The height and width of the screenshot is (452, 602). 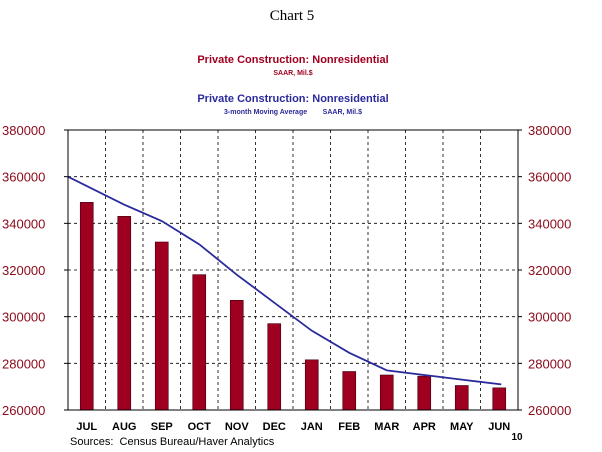 What do you see at coordinates (549, 130) in the screenshot?
I see `y-tick-label-right: 380000` at bounding box center [549, 130].